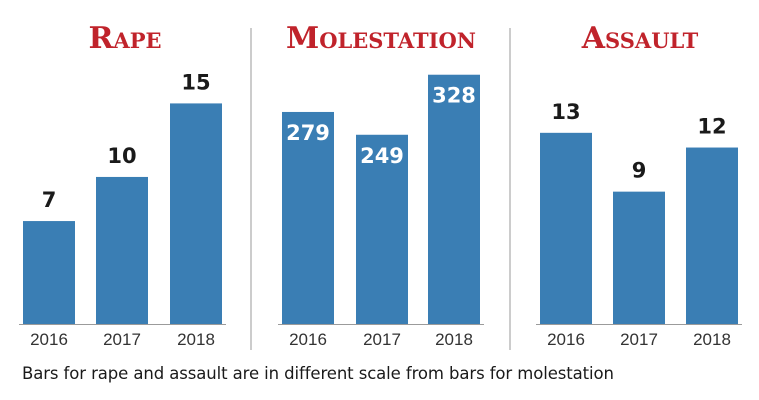  What do you see at coordinates (308, 133) in the screenshot?
I see `molestation-value-label-2016: 279` at bounding box center [308, 133].